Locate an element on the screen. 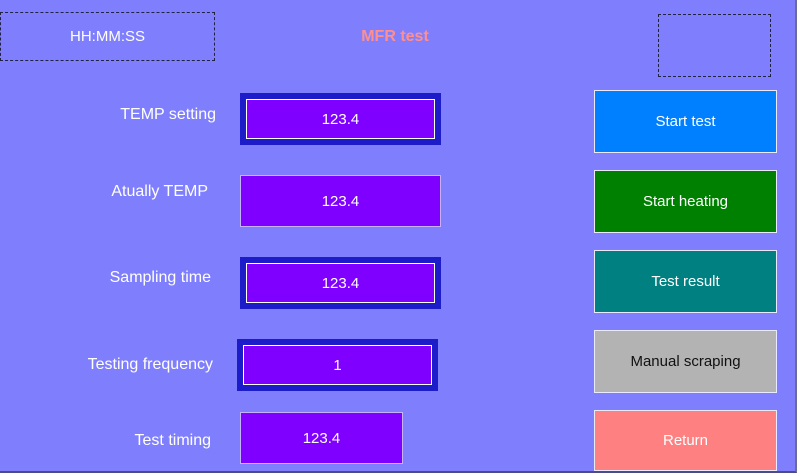 Image resolution: width=797 pixels, height=475 pixels. clock-display: HH:MM:SS is located at coordinates (107, 36).